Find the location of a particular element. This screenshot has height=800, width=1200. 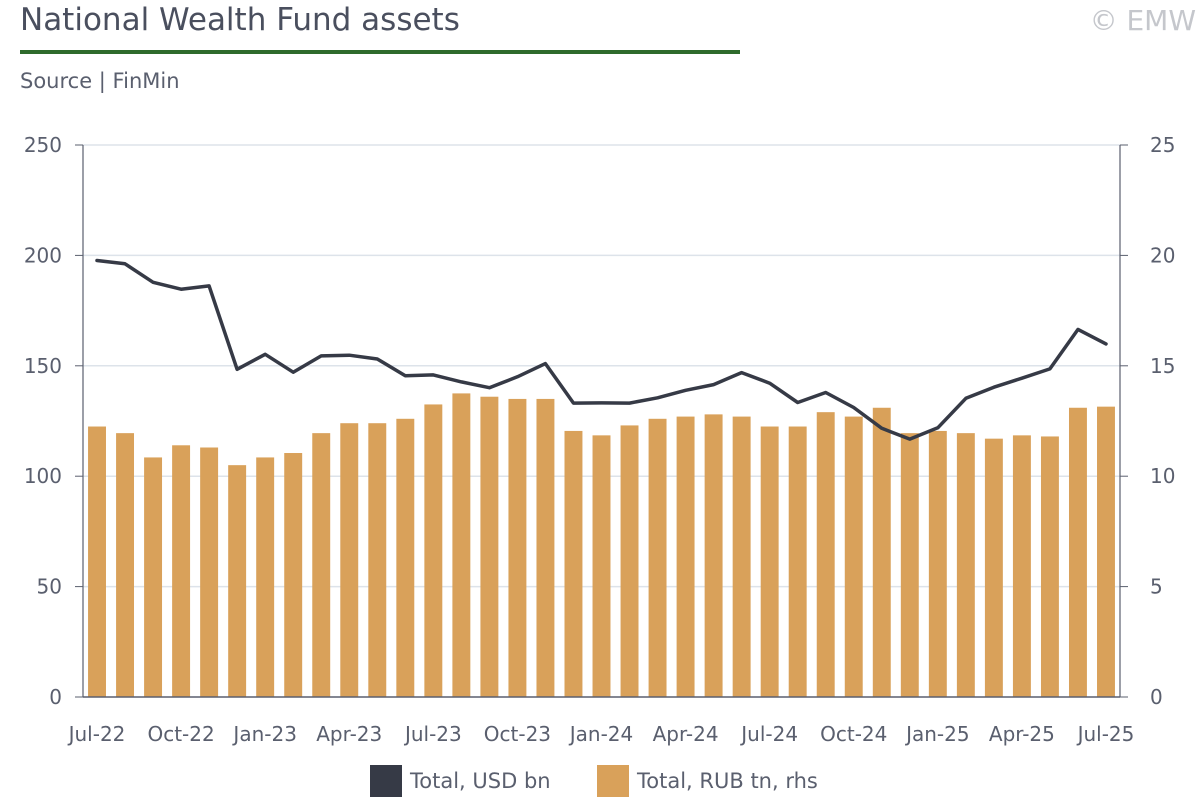

x-tick-label: Oct-24 is located at coordinates (853, 734).